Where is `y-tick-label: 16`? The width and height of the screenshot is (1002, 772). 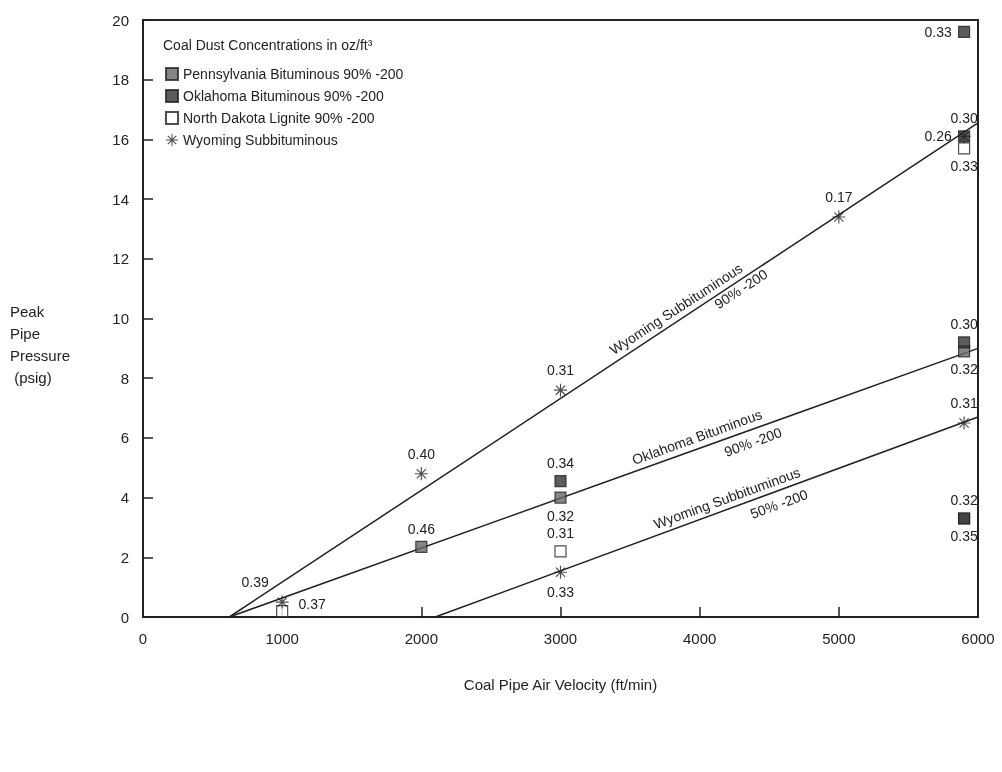
y-tick-label: 16 is located at coordinates (120, 139).